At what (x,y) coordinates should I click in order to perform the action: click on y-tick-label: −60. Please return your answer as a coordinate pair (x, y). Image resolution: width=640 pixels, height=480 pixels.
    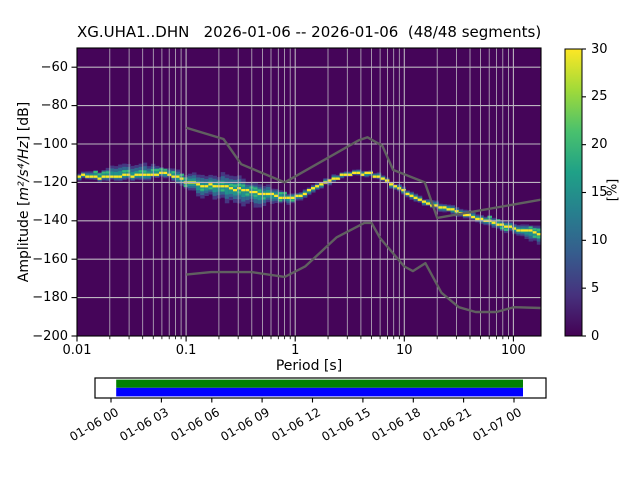
    Looking at the image, I should click on (54, 67).